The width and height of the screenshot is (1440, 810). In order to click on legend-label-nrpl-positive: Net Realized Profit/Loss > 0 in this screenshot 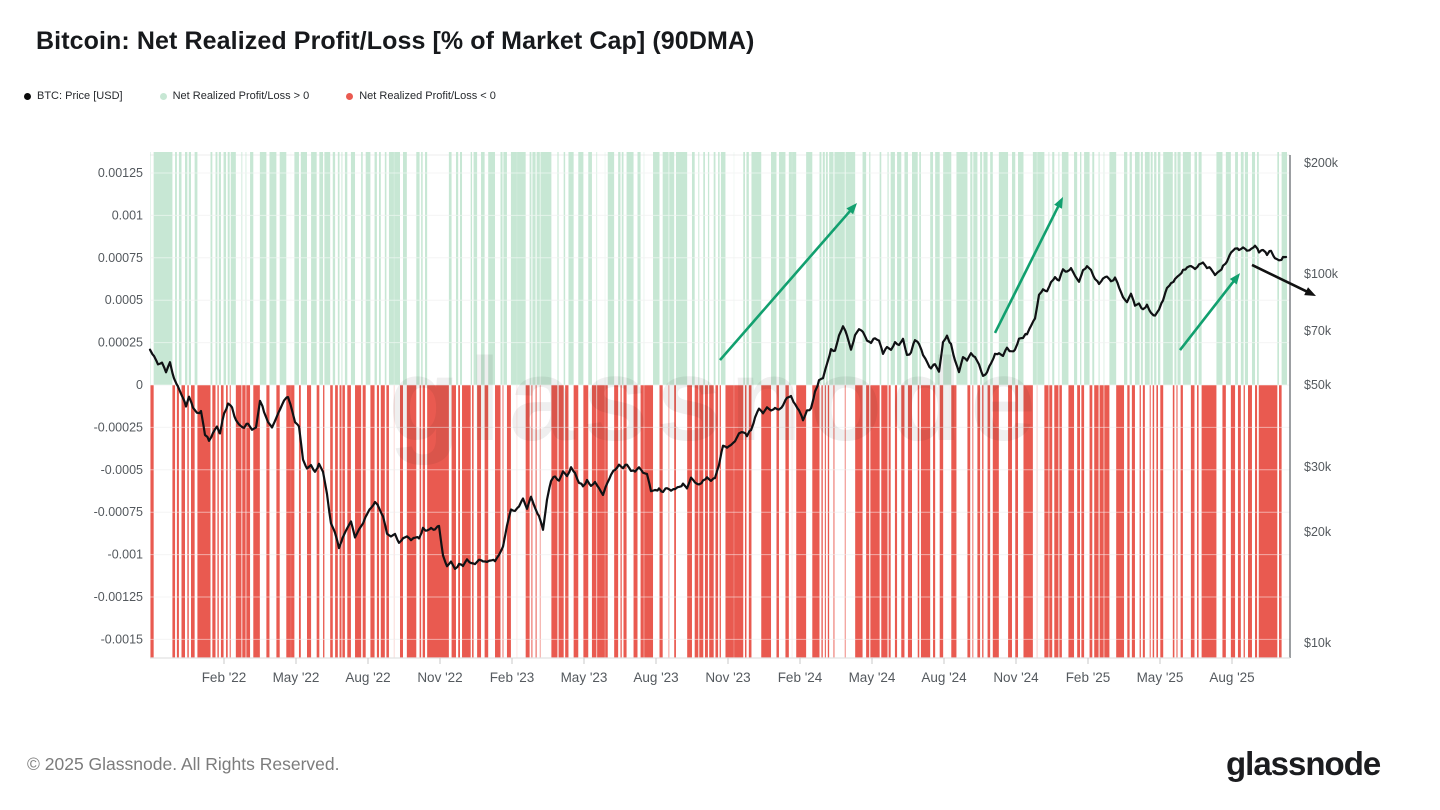, I will do `click(241, 96)`.